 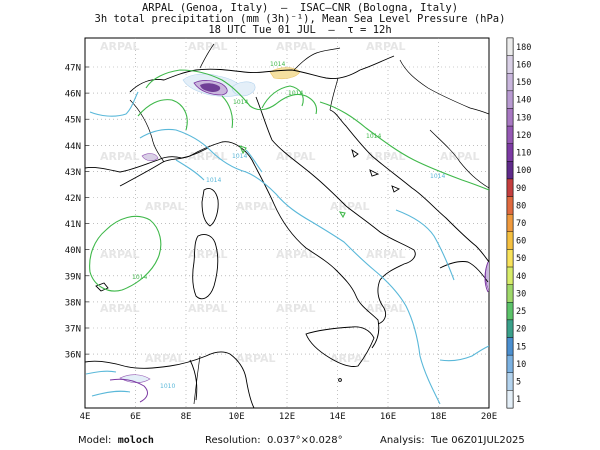 What do you see at coordinates (402, 440) in the screenshot?
I see `footer-analysis-label: Analysis:` at bounding box center [402, 440].